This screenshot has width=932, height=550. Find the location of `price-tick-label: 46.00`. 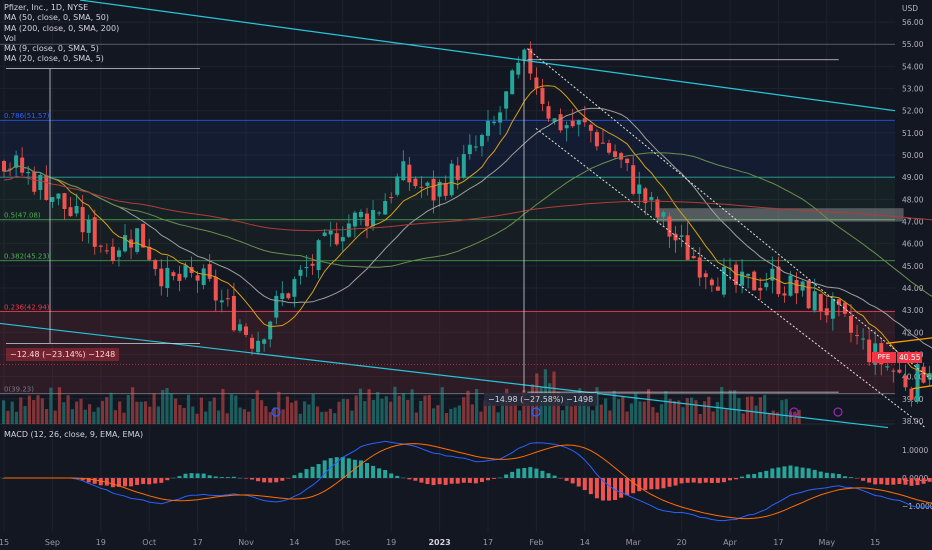

price-tick-label: 46.00 is located at coordinates (913, 244).